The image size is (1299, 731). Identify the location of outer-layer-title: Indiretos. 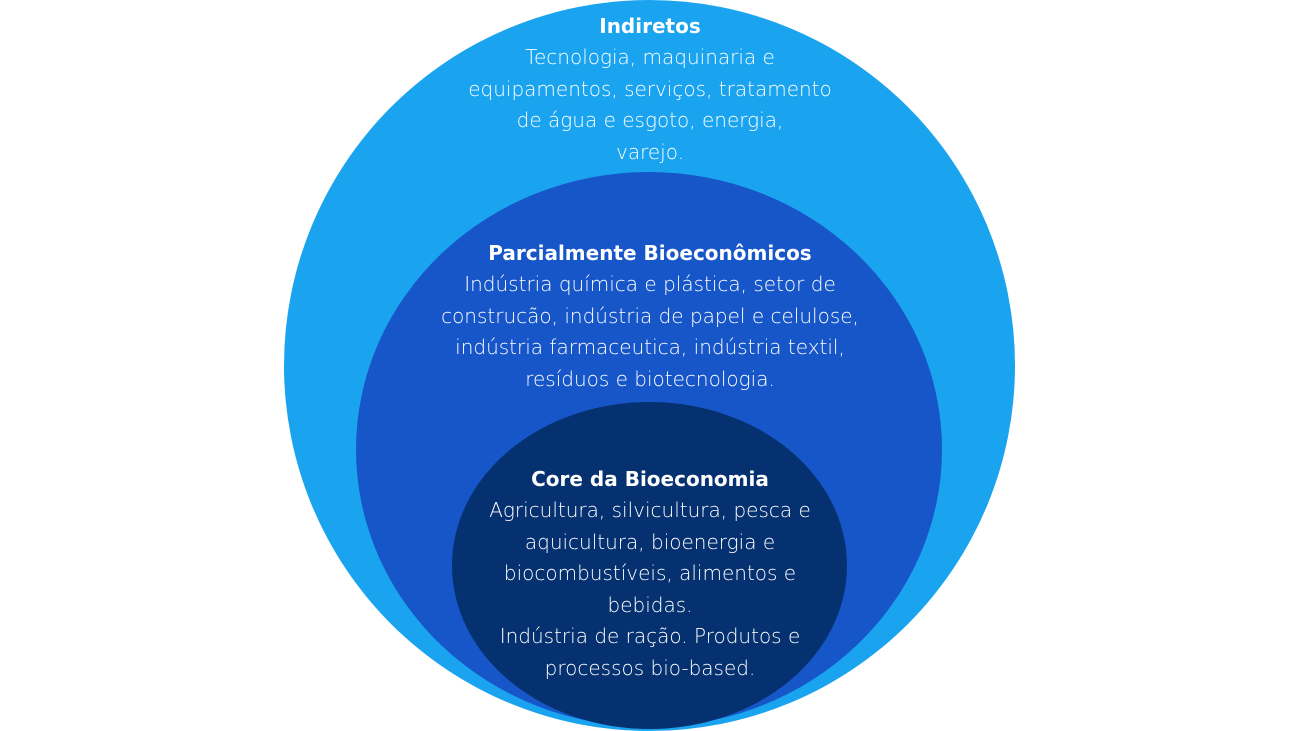
(650, 26).